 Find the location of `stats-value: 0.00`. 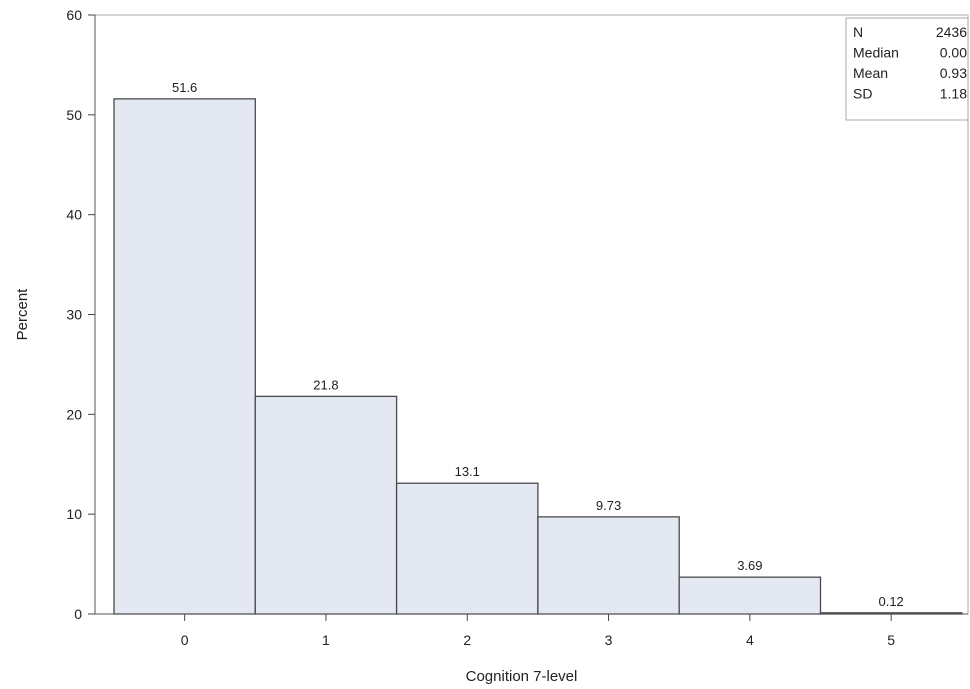

stats-value: 0.00 is located at coordinates (953, 53).